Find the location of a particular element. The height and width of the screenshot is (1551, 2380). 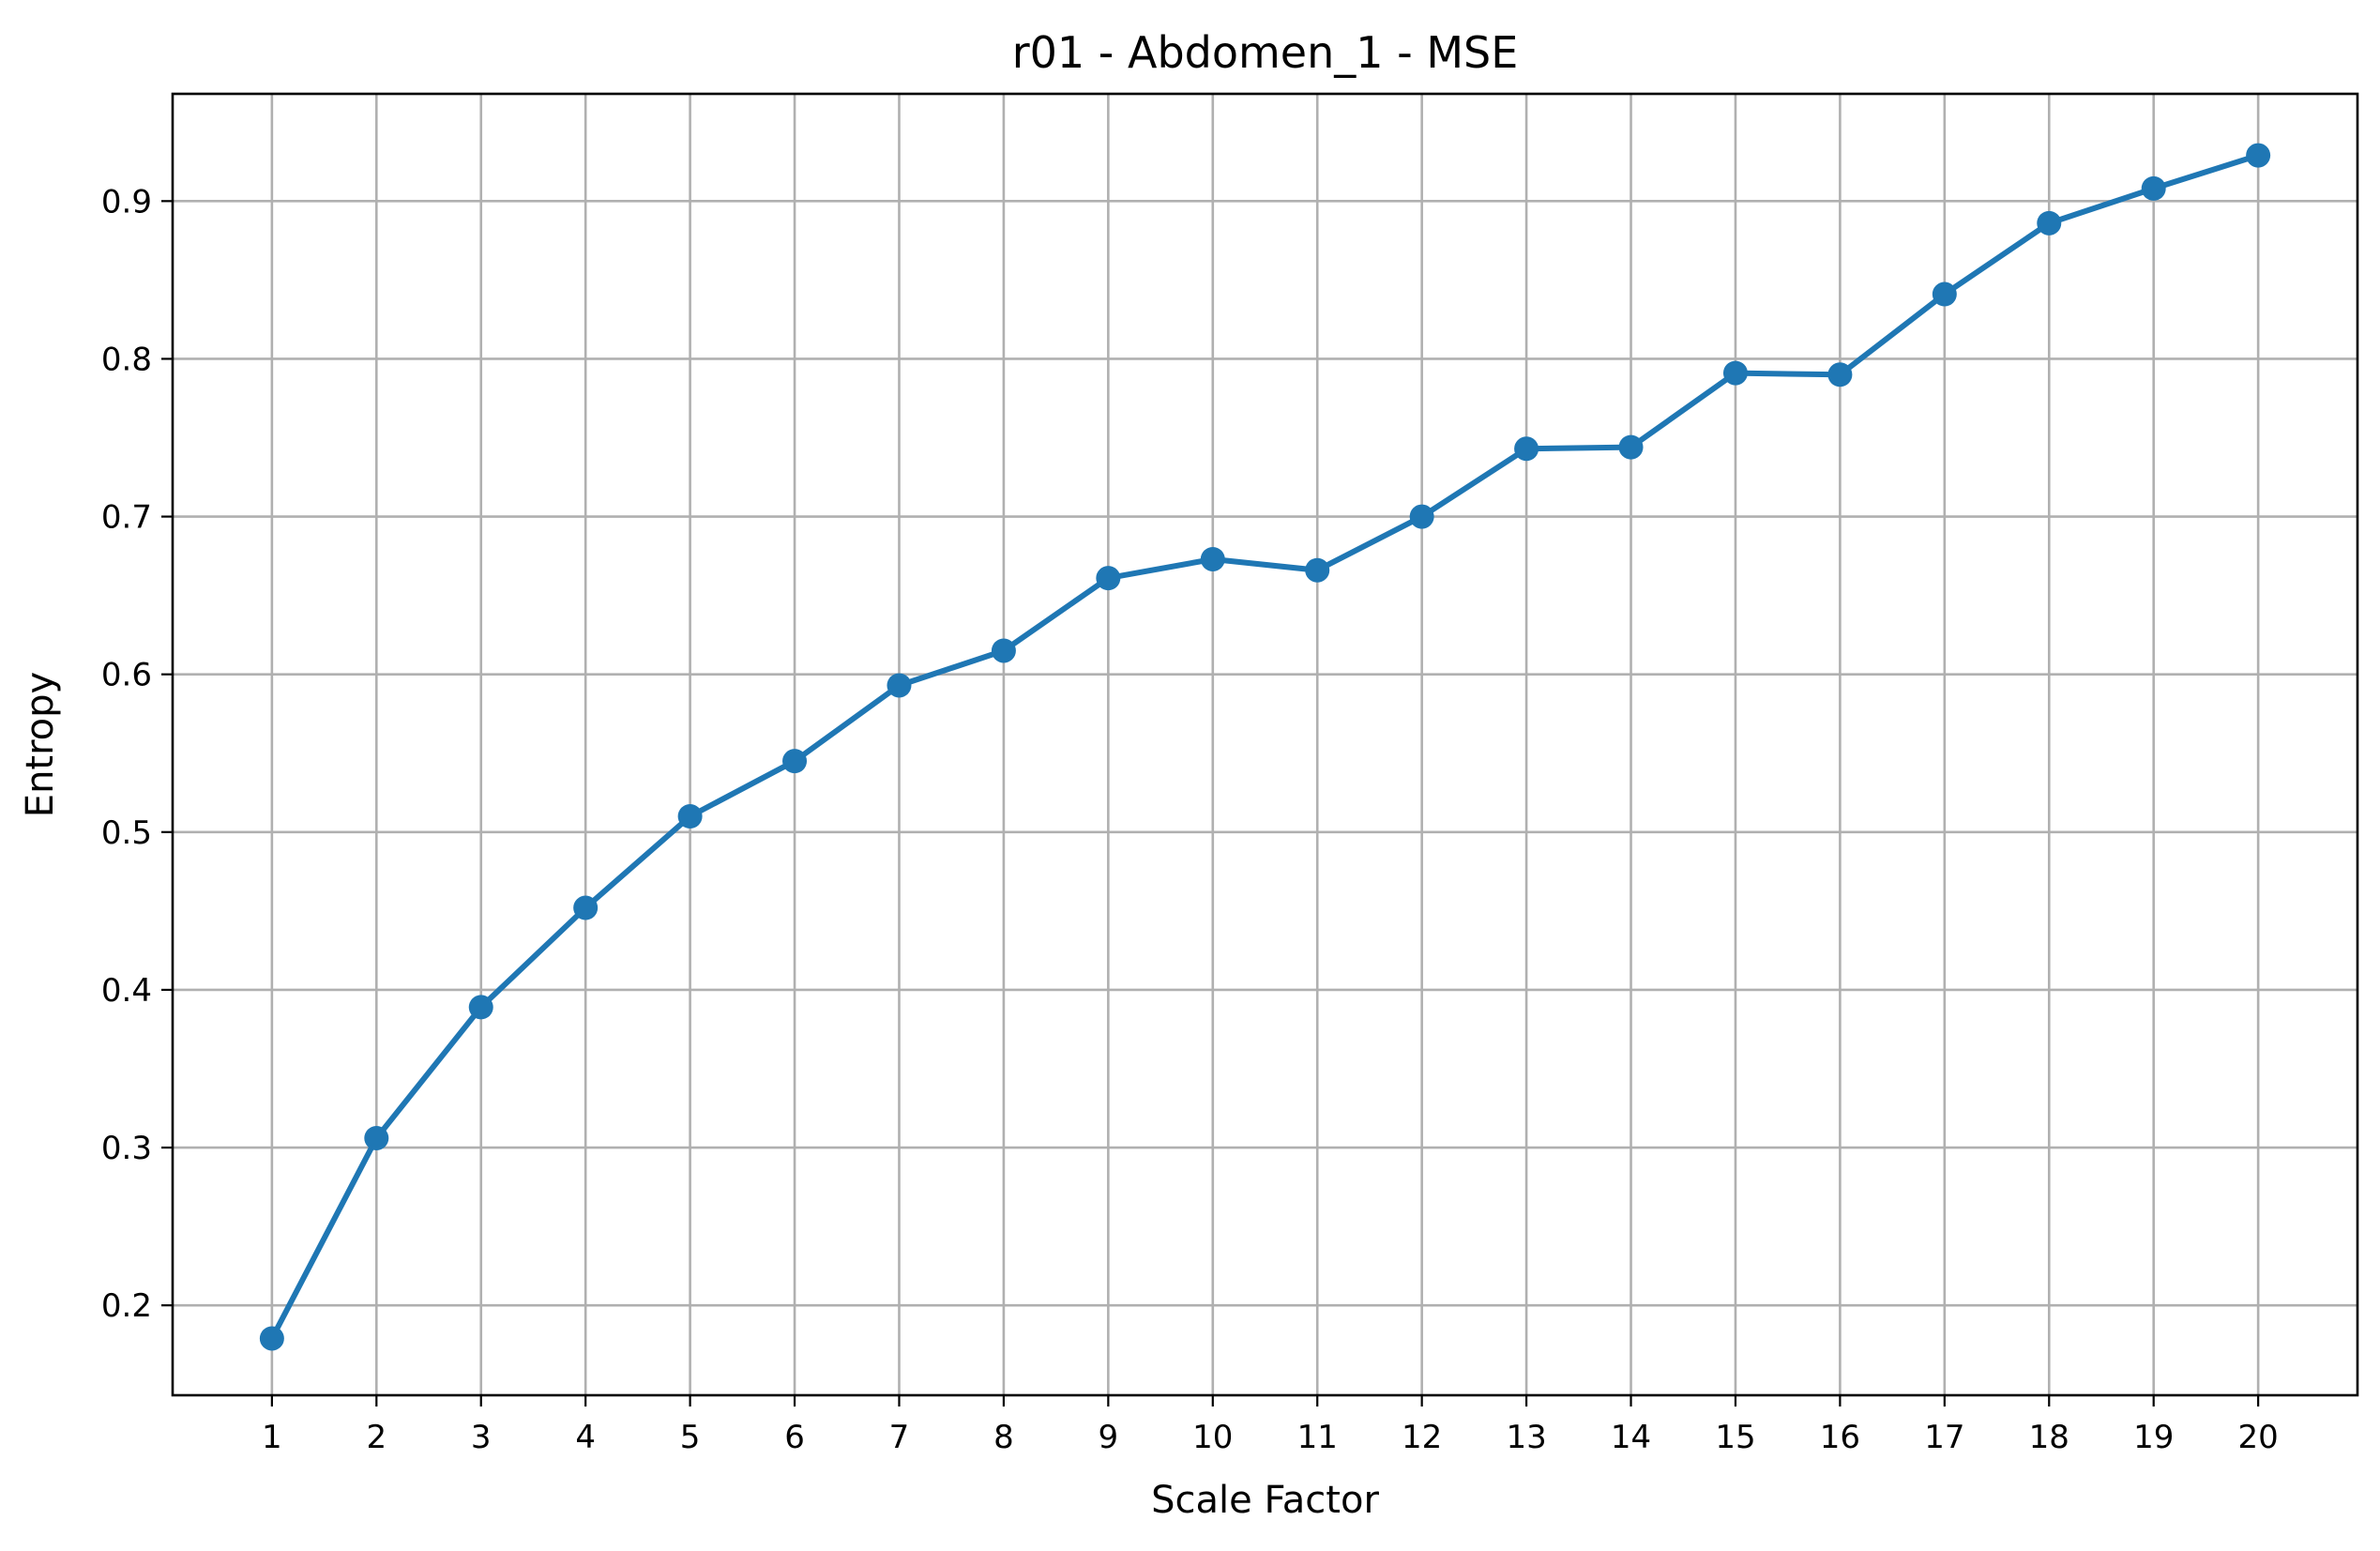

x-tick-label: 10 is located at coordinates (1212, 1437).